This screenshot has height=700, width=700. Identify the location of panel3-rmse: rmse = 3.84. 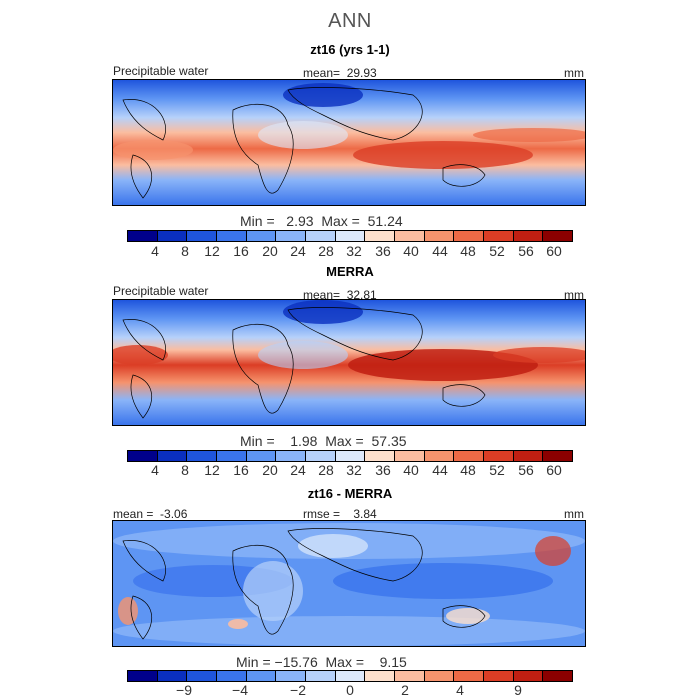
(340, 514).